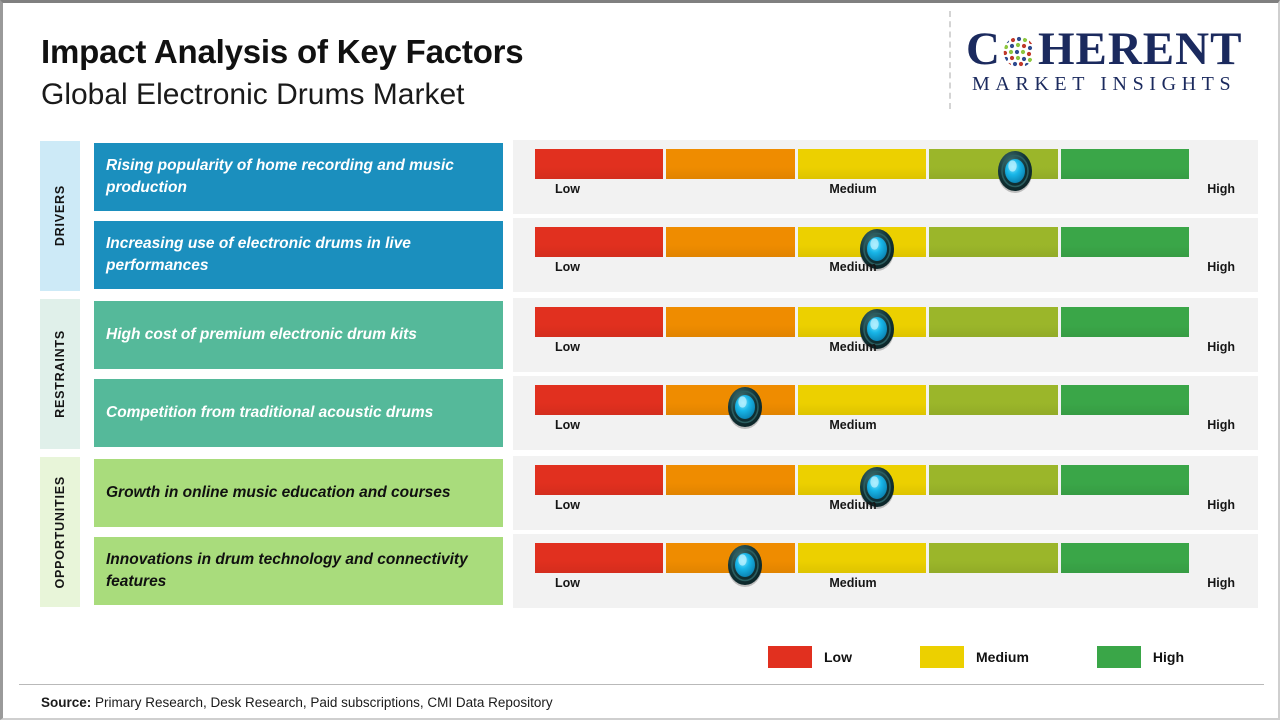 This screenshot has height=720, width=1280. What do you see at coordinates (282, 51) in the screenshot?
I see `page-title: Impact Analysis of Key Factors` at bounding box center [282, 51].